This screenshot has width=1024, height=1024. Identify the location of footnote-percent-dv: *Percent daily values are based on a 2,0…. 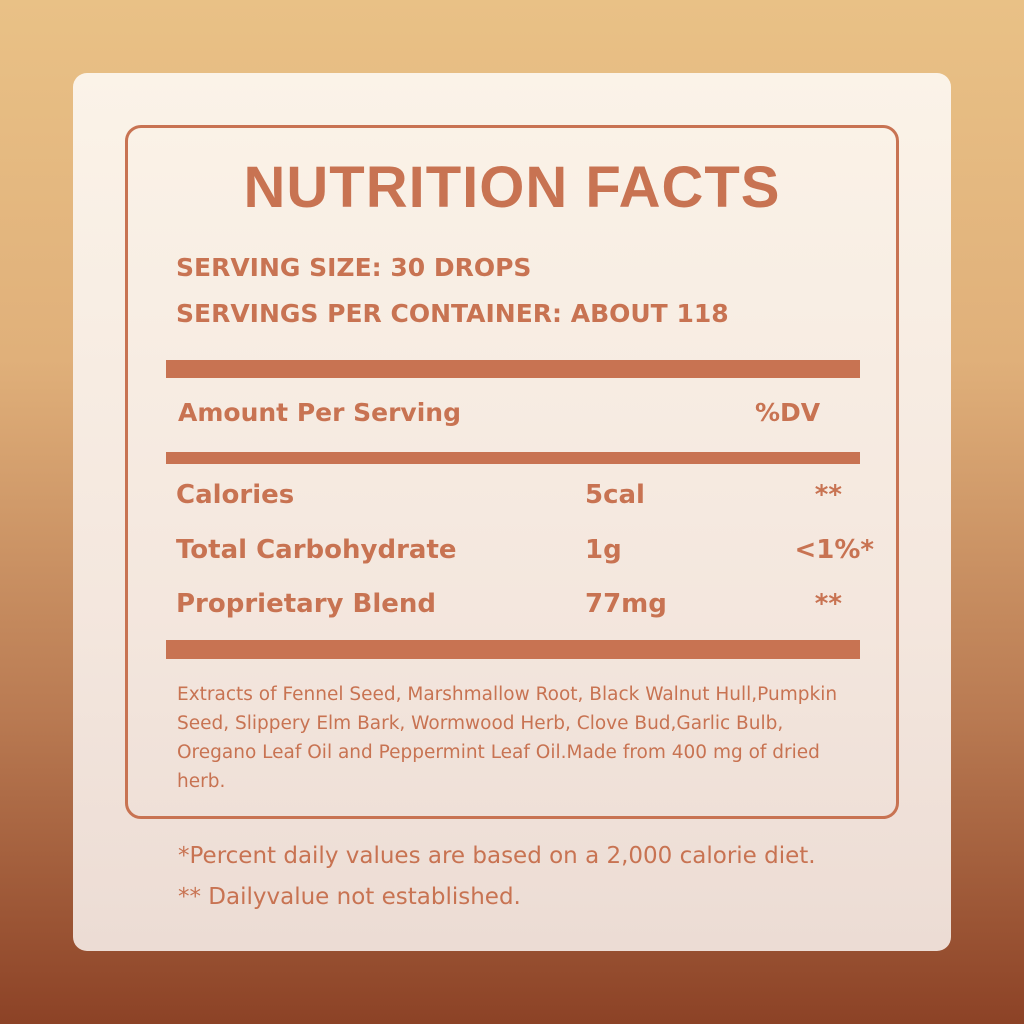
(497, 856).